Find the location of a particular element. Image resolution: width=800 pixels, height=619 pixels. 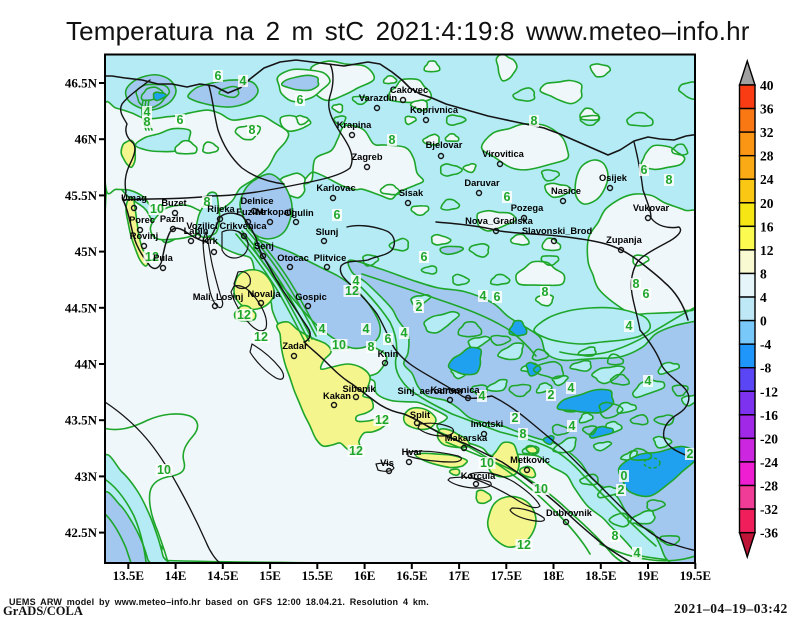

svg-text: Makarska is located at coordinates (466, 438).